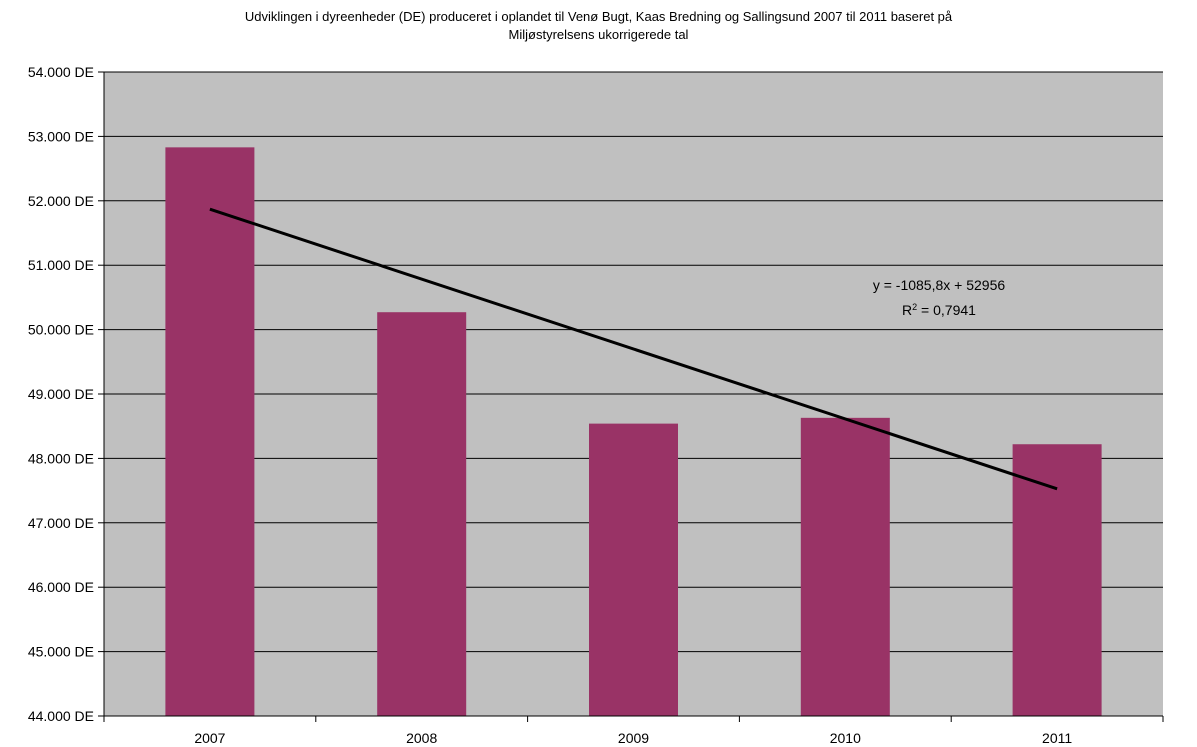 This screenshot has height=747, width=1197. I want to click on y-tick-label: 53.000 DE, so click(61, 136).